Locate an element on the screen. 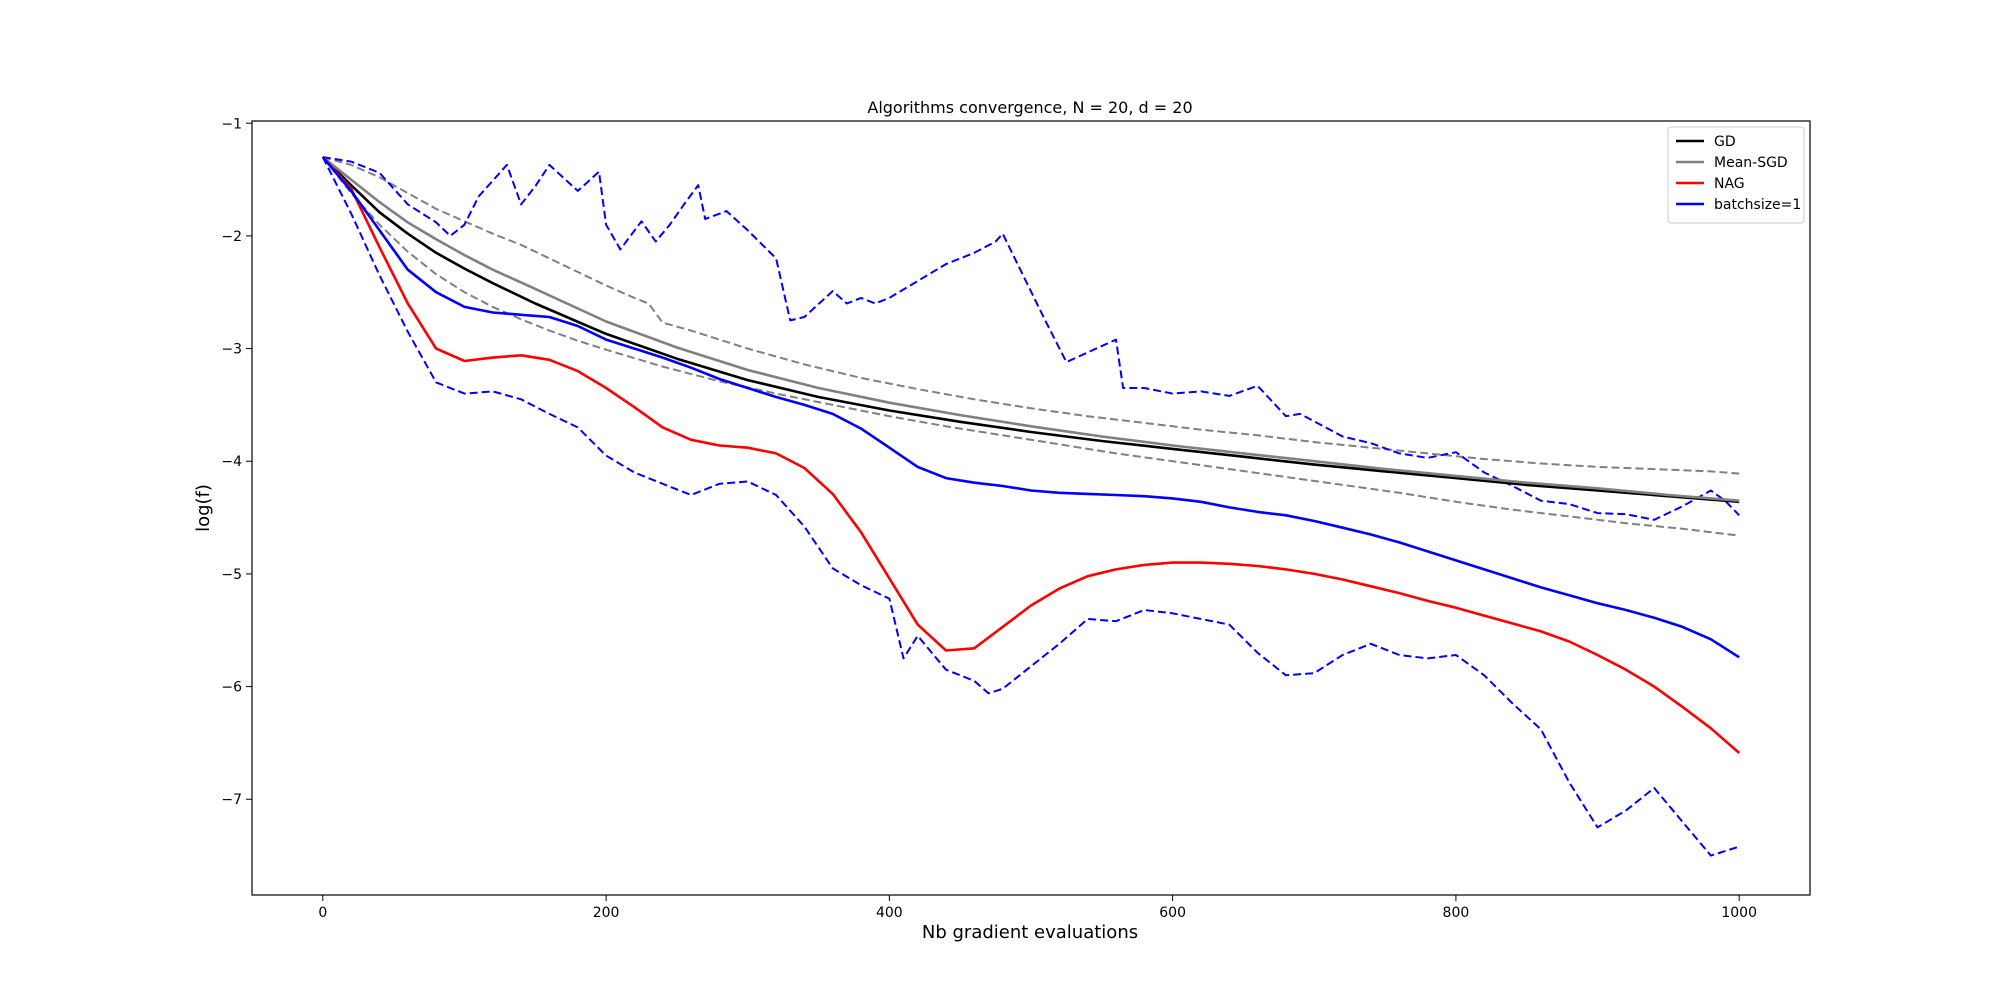 The height and width of the screenshot is (1000, 2000). y-tick-label: −4 is located at coordinates (231, 462).